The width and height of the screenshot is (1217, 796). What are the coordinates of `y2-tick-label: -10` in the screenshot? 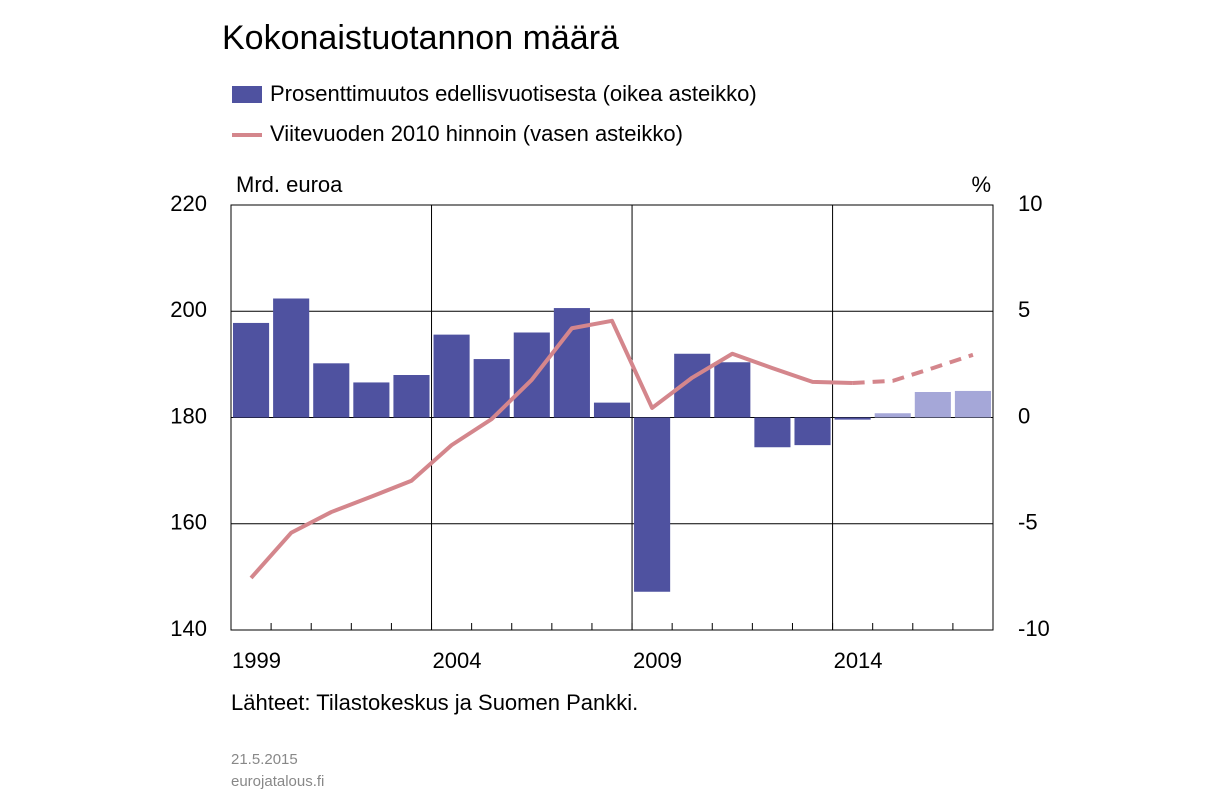 It's located at (1034, 628).